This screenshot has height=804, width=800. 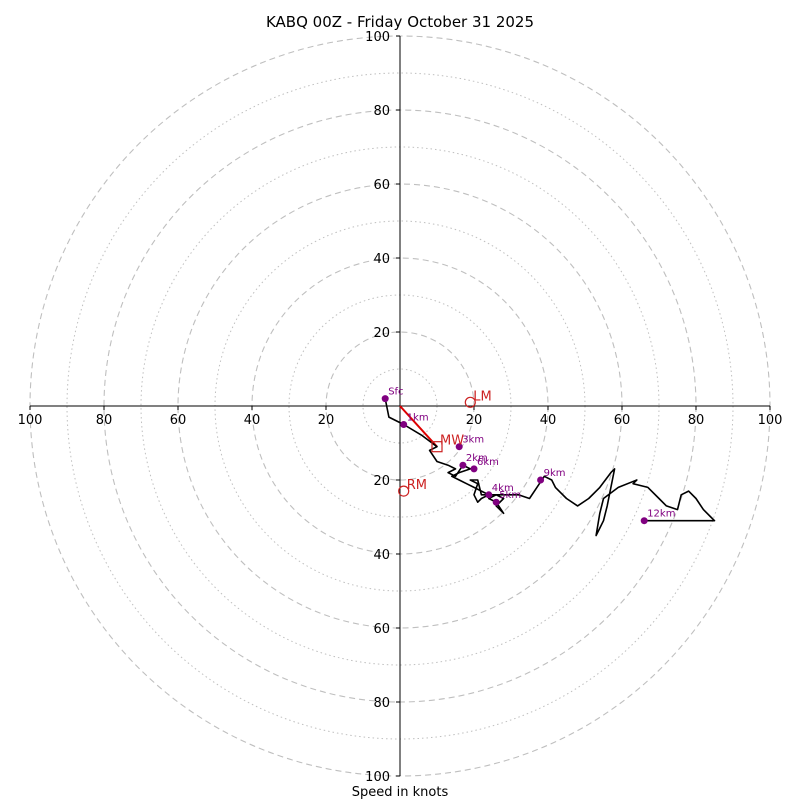 What do you see at coordinates (661, 514) in the screenshot?
I see `height-label-12km: 12km` at bounding box center [661, 514].